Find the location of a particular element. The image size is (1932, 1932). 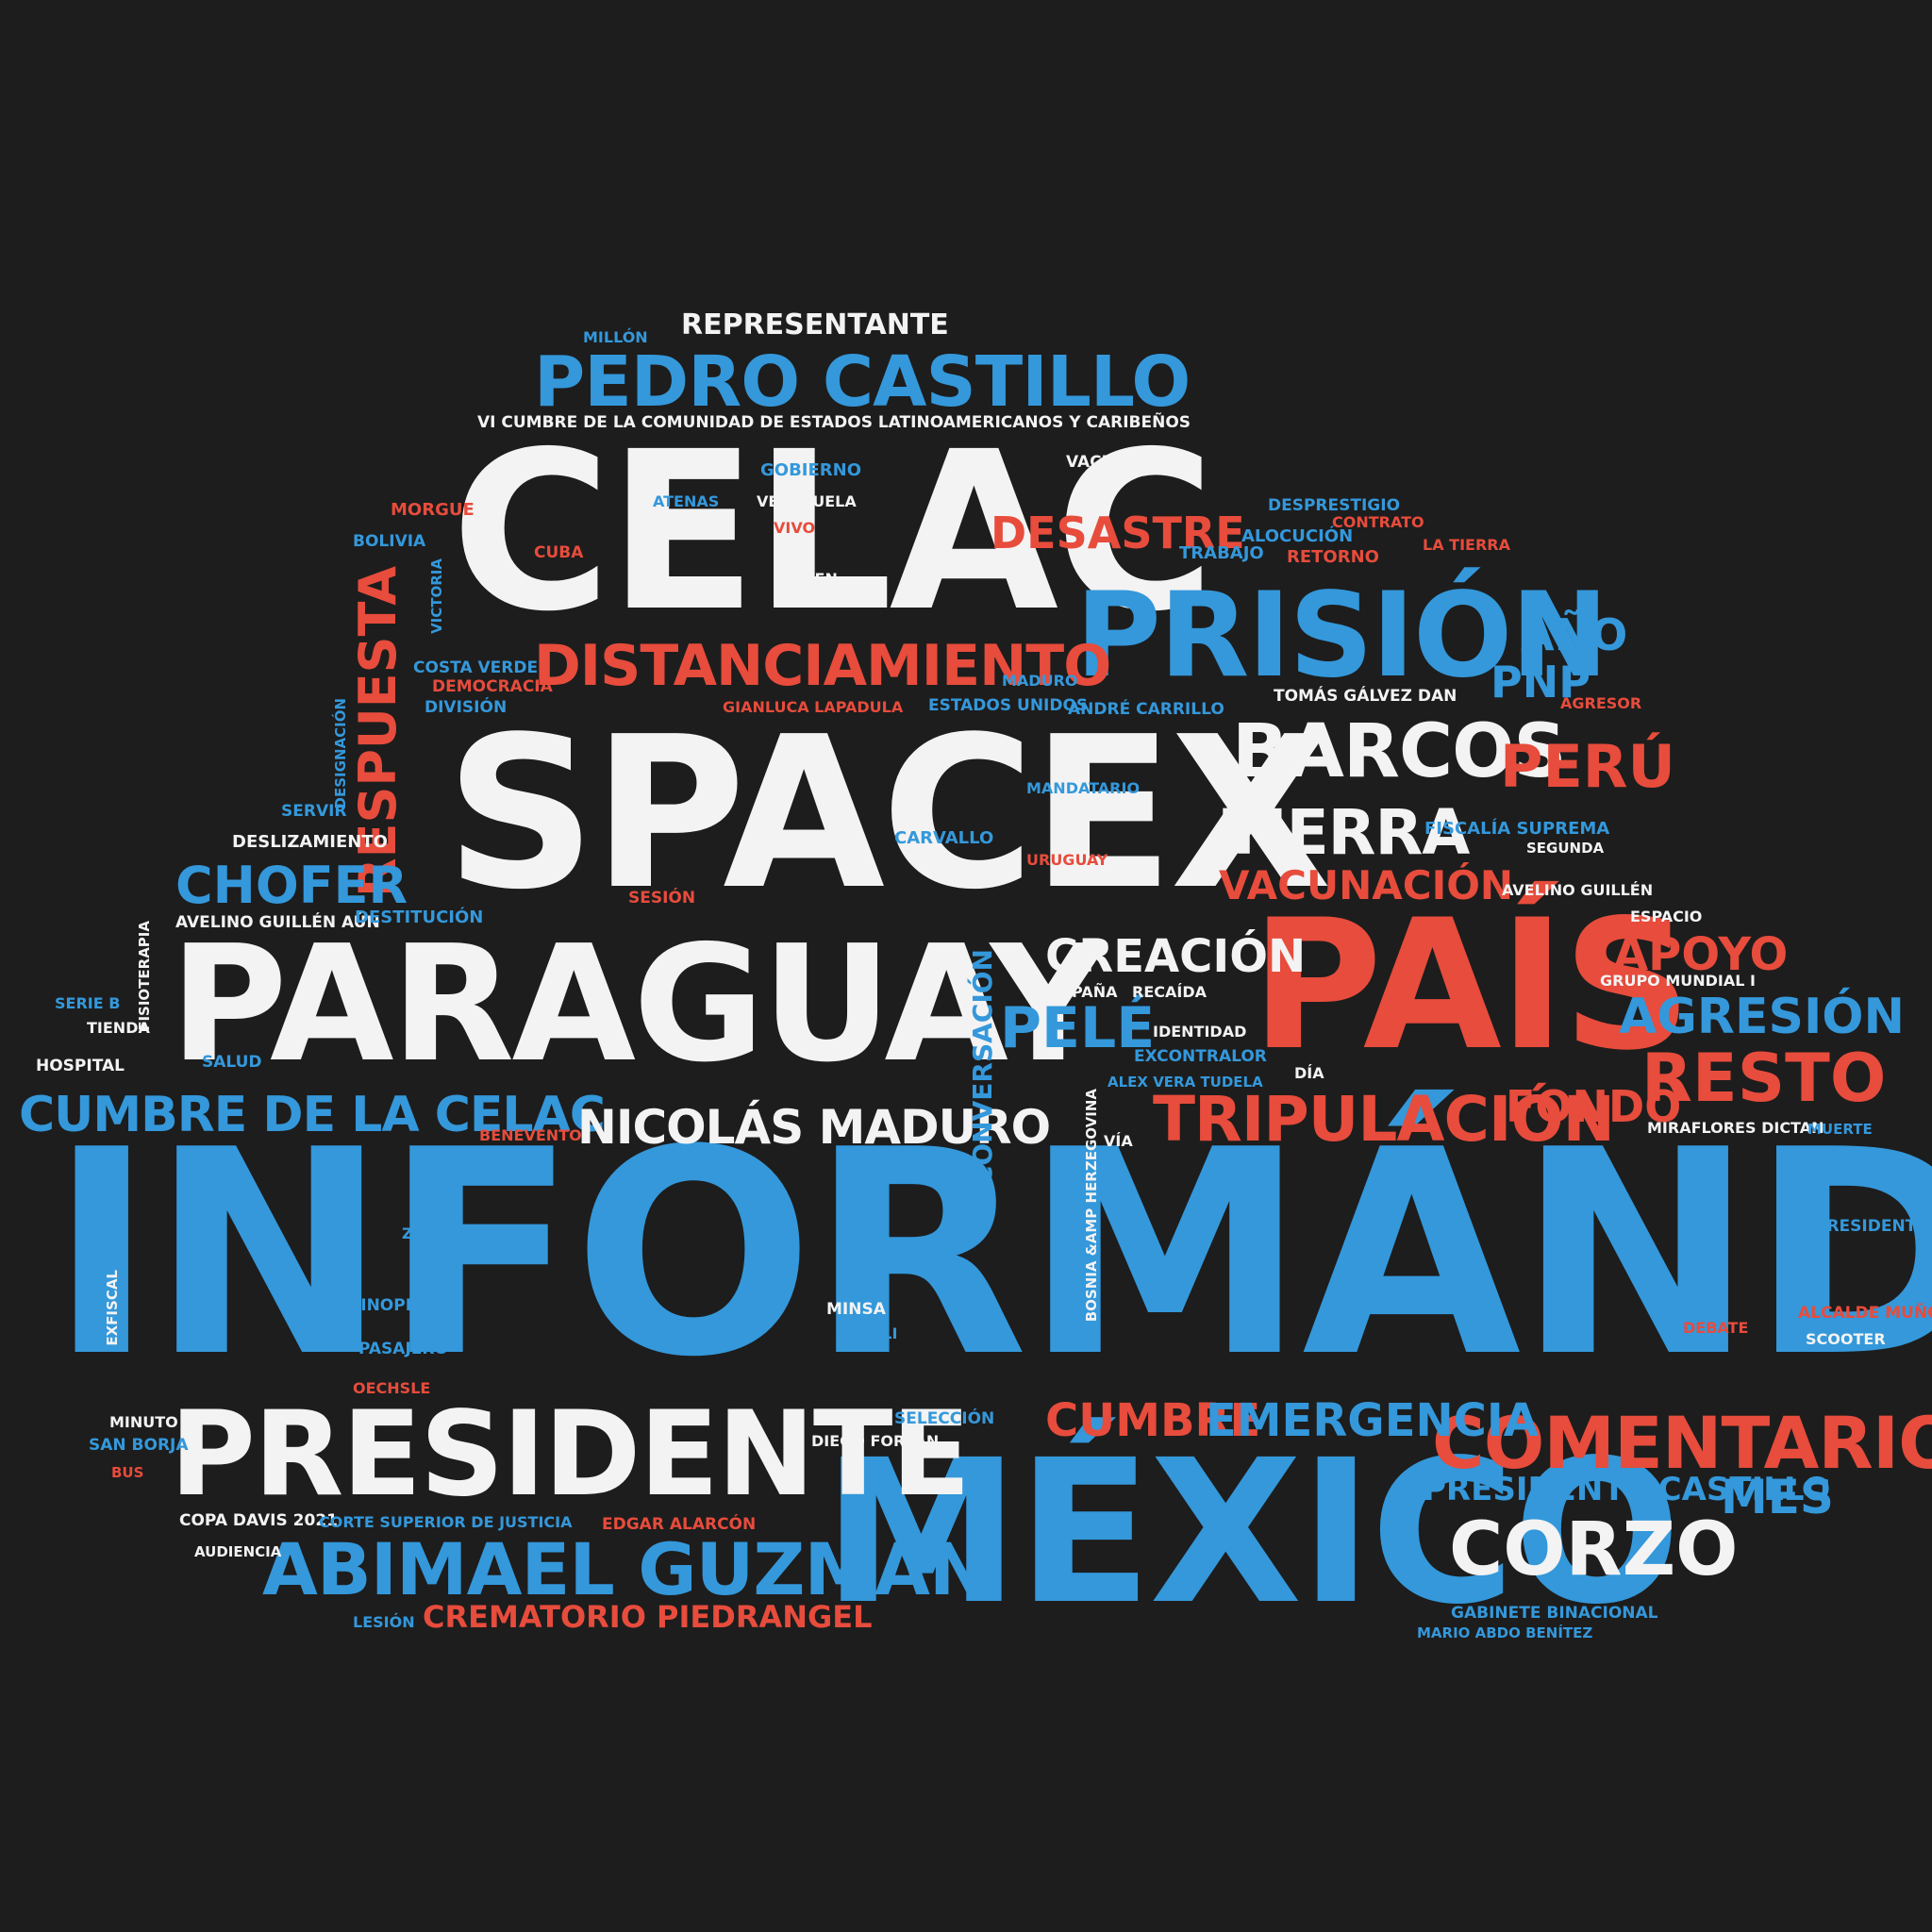

word-avelino-guillen-aun: AVELINO GUILLÉN AÚN is located at coordinates (277, 922).